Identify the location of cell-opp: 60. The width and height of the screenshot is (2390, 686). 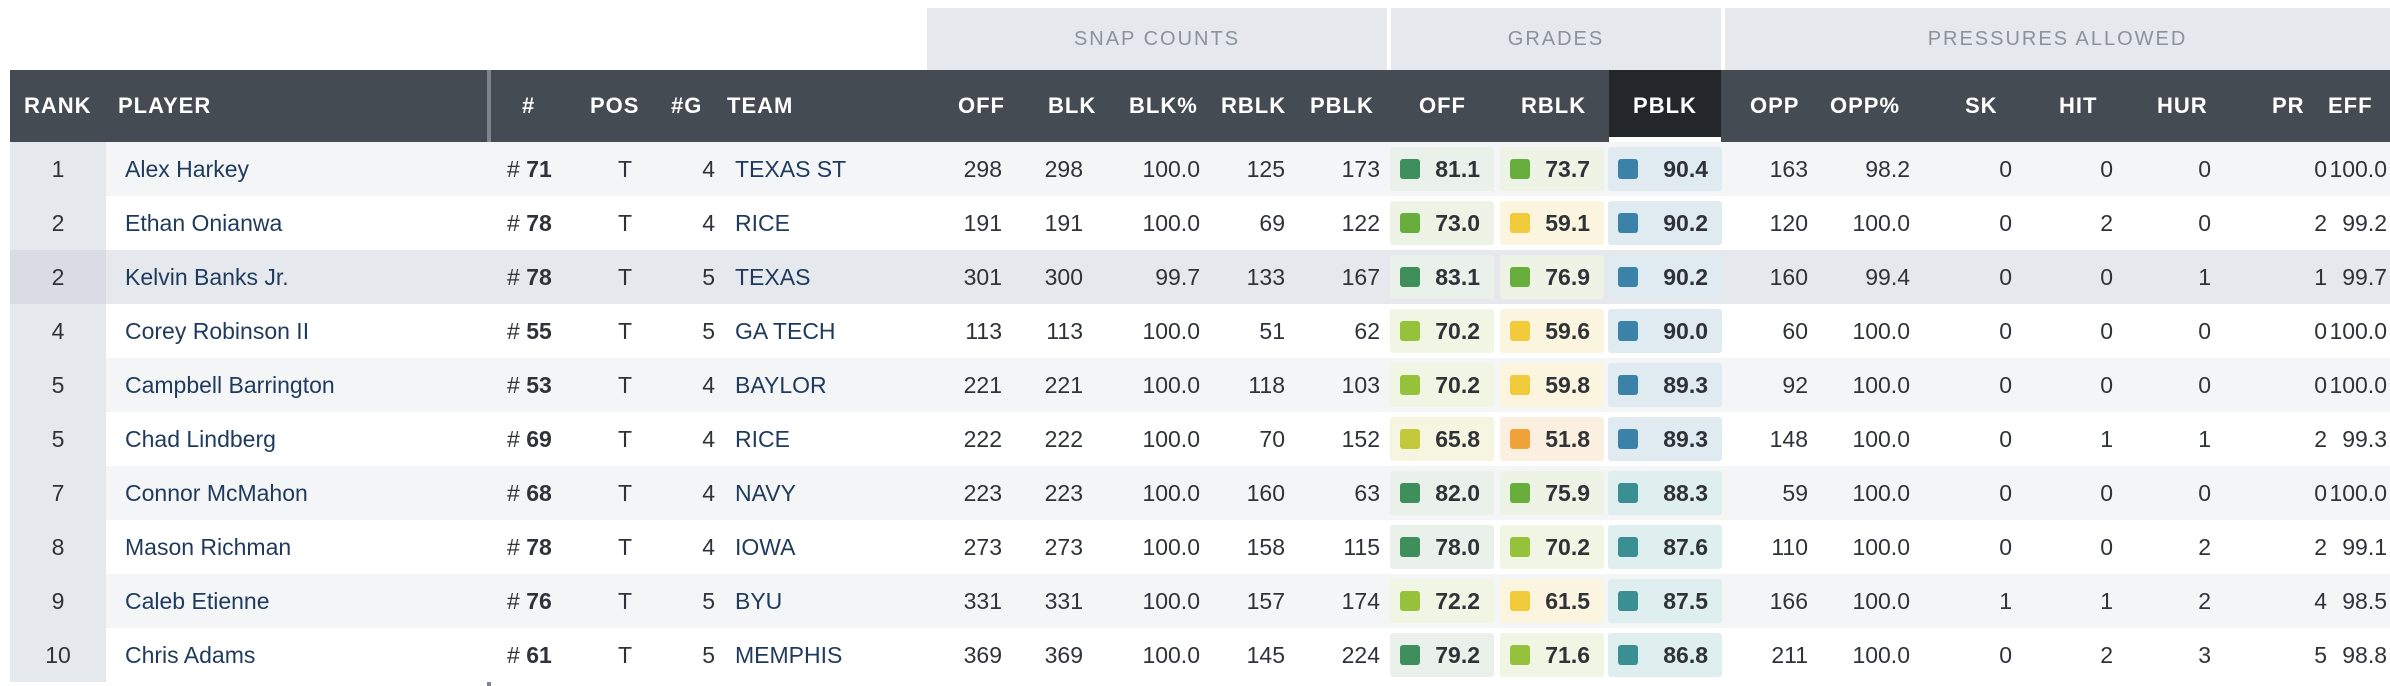
(1795, 331).